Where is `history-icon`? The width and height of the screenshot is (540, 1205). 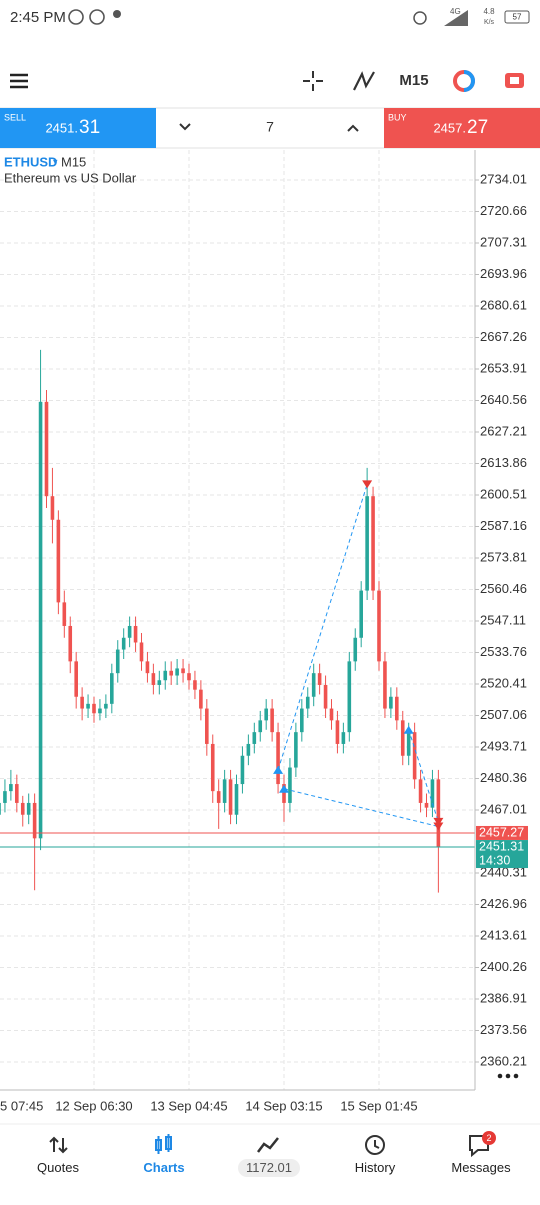
history-icon is located at coordinates (375, 1145).